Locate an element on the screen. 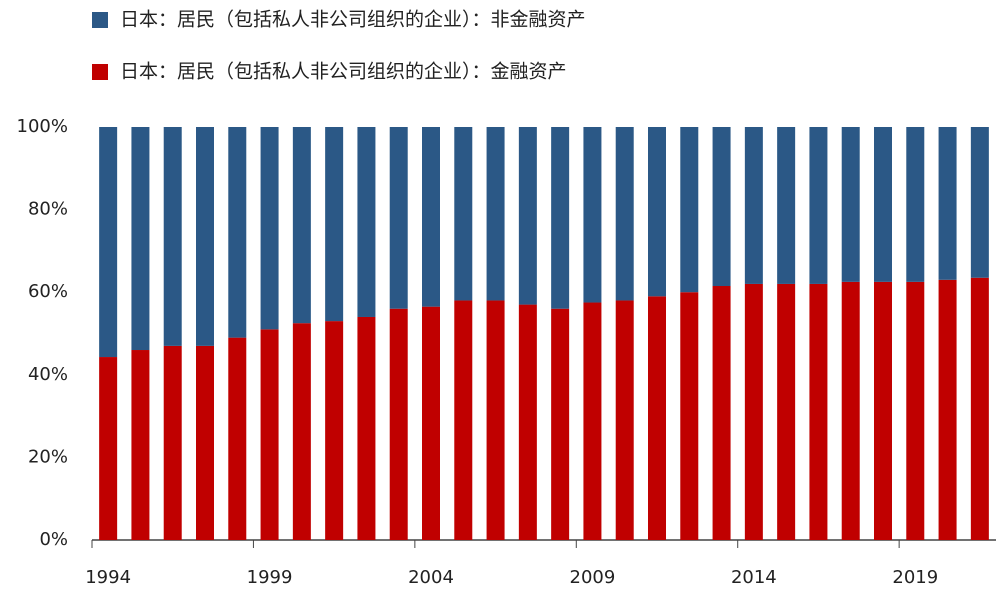 The image size is (1000, 591). y-tick-label: 100% is located at coordinates (42, 126).